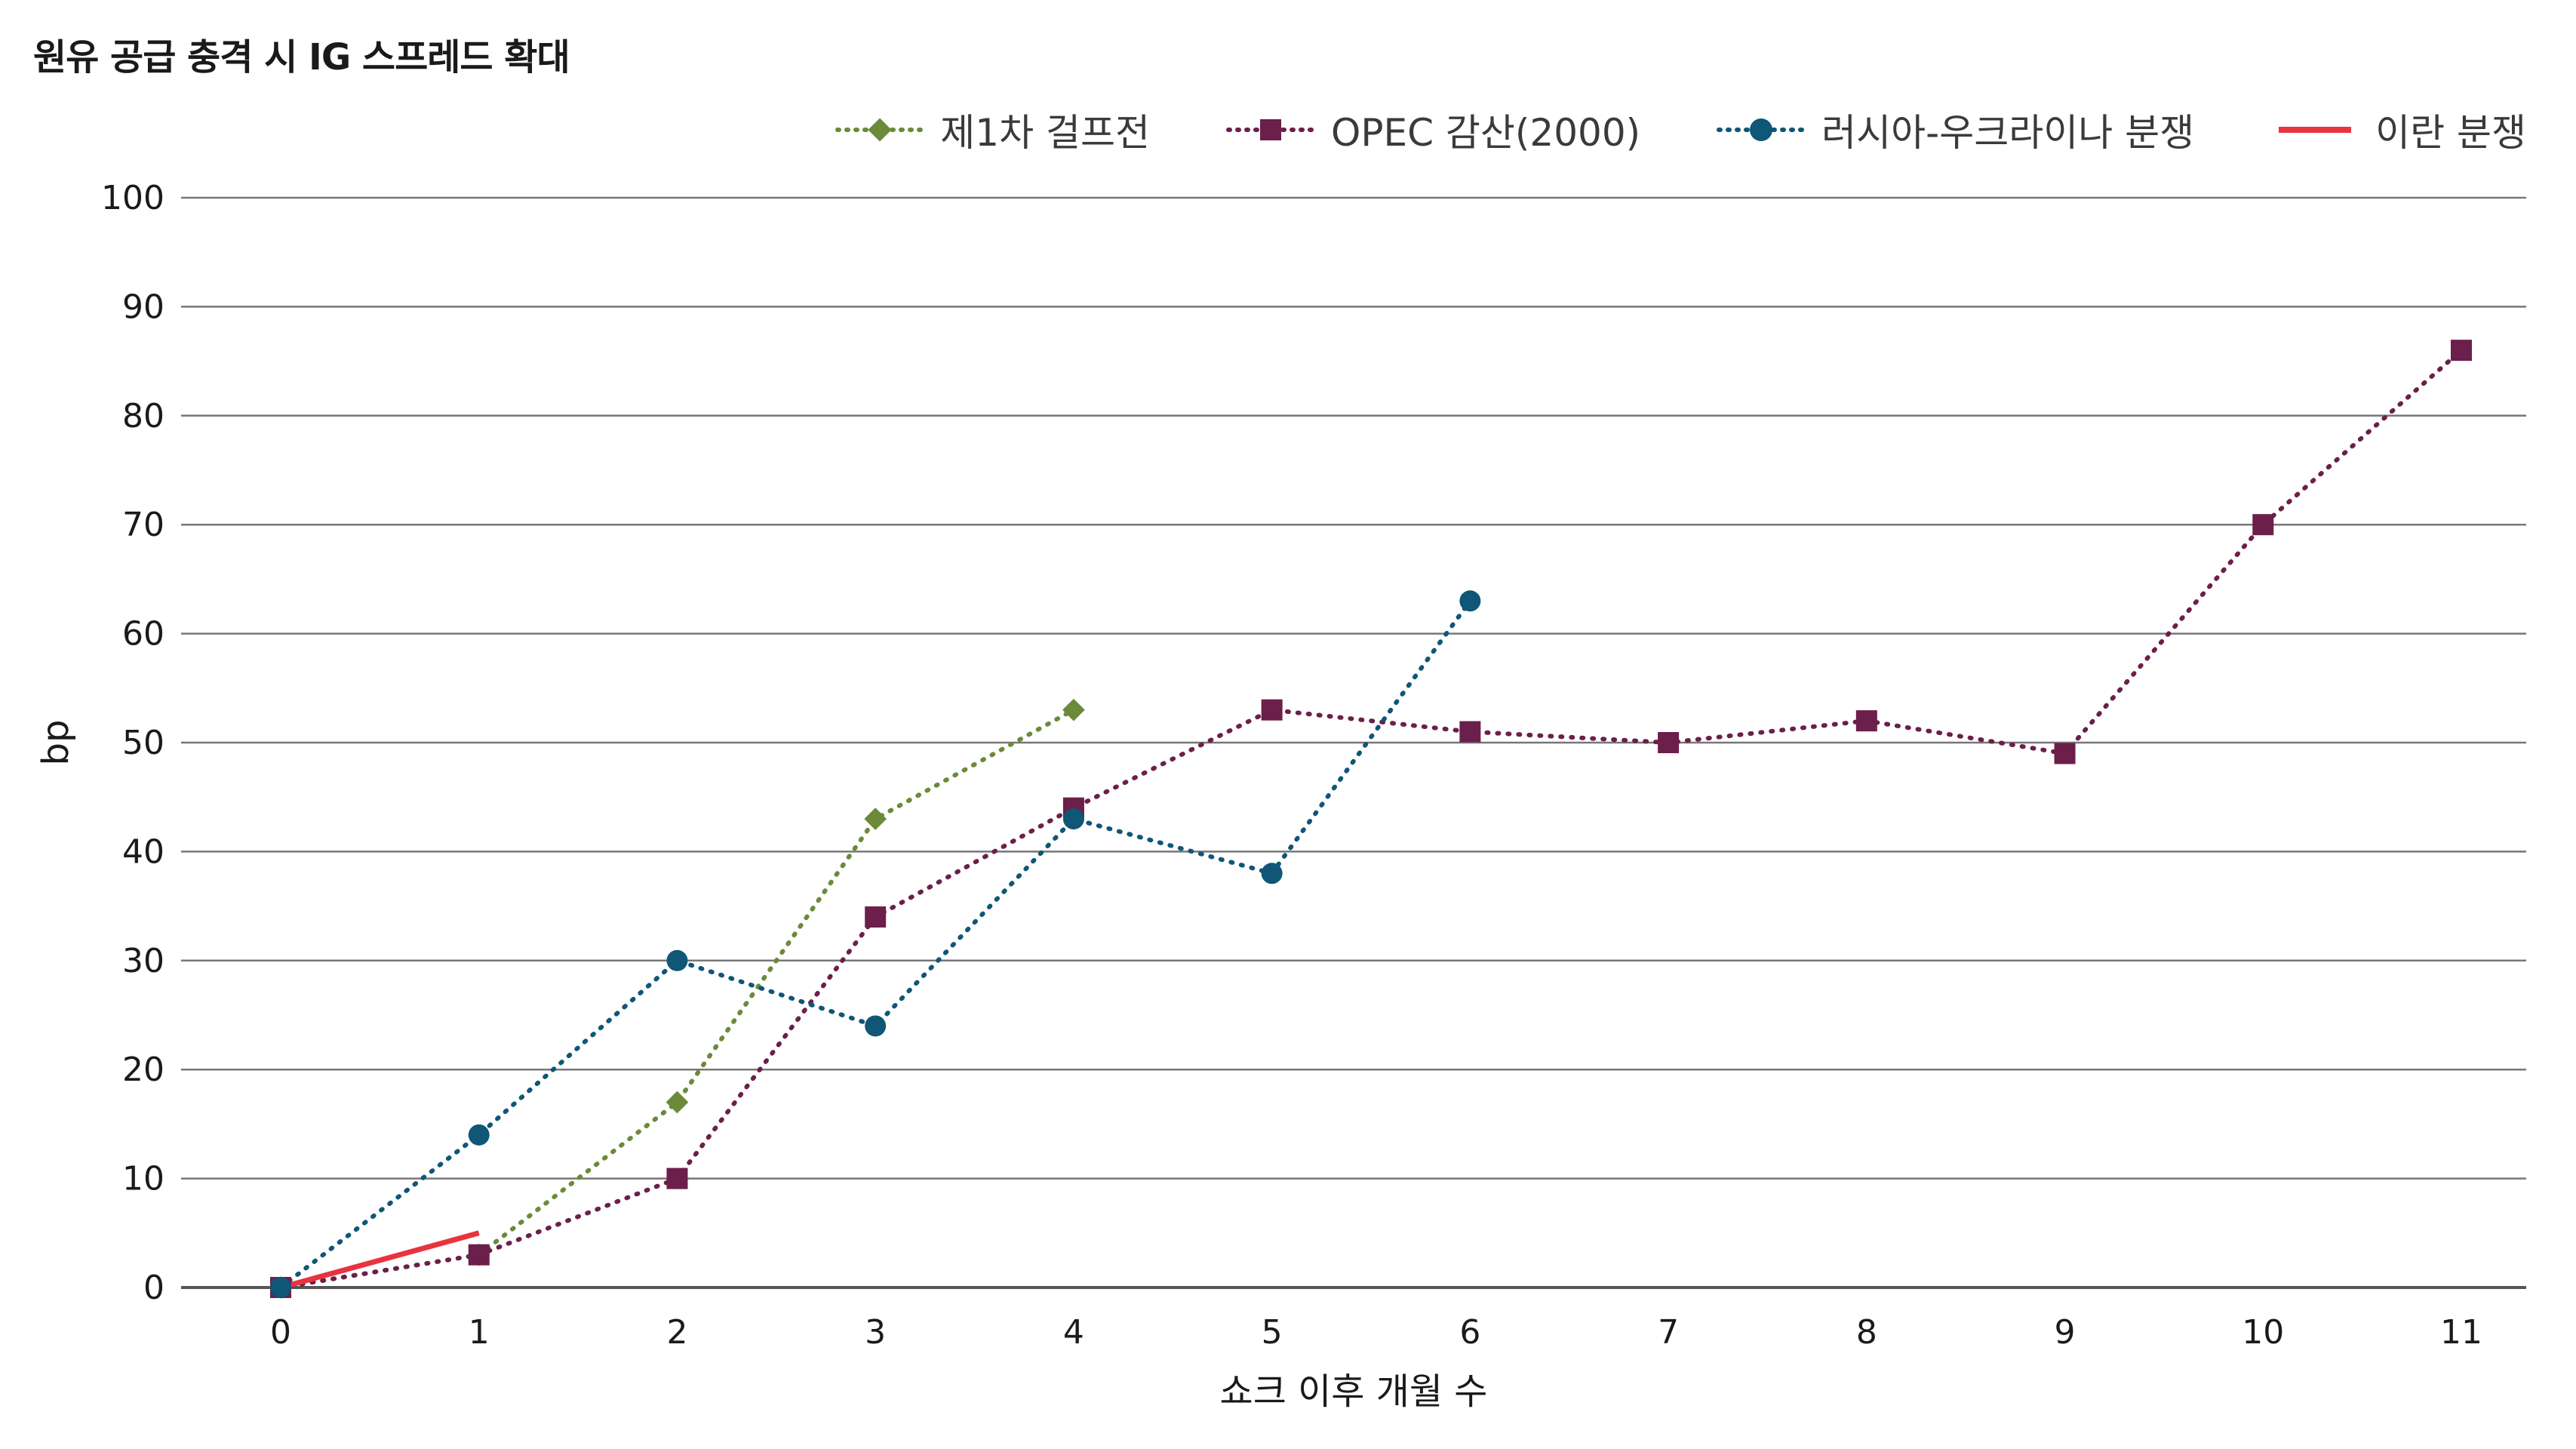 The height and width of the screenshot is (1449, 2576). I want to click on legend-swatch-iran, so click(2315, 130).